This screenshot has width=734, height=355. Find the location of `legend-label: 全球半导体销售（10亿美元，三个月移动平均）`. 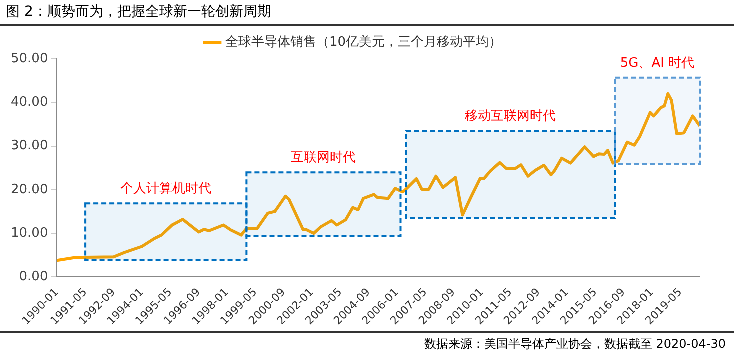

legend-label: 全球半导体销售（10亿美元，三个月移动平均） is located at coordinates (363, 42).